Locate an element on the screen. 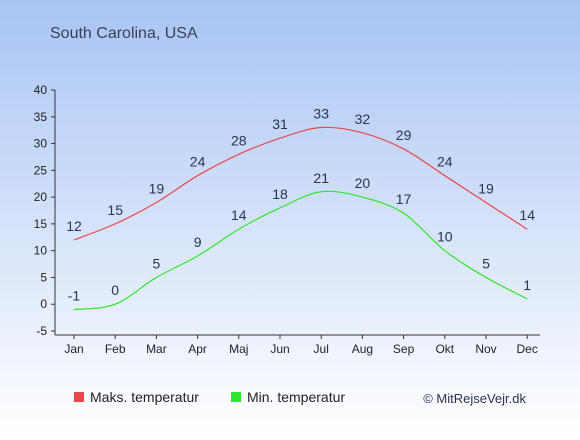 The width and height of the screenshot is (580, 440). x-tick-label: Jan is located at coordinates (73, 349).